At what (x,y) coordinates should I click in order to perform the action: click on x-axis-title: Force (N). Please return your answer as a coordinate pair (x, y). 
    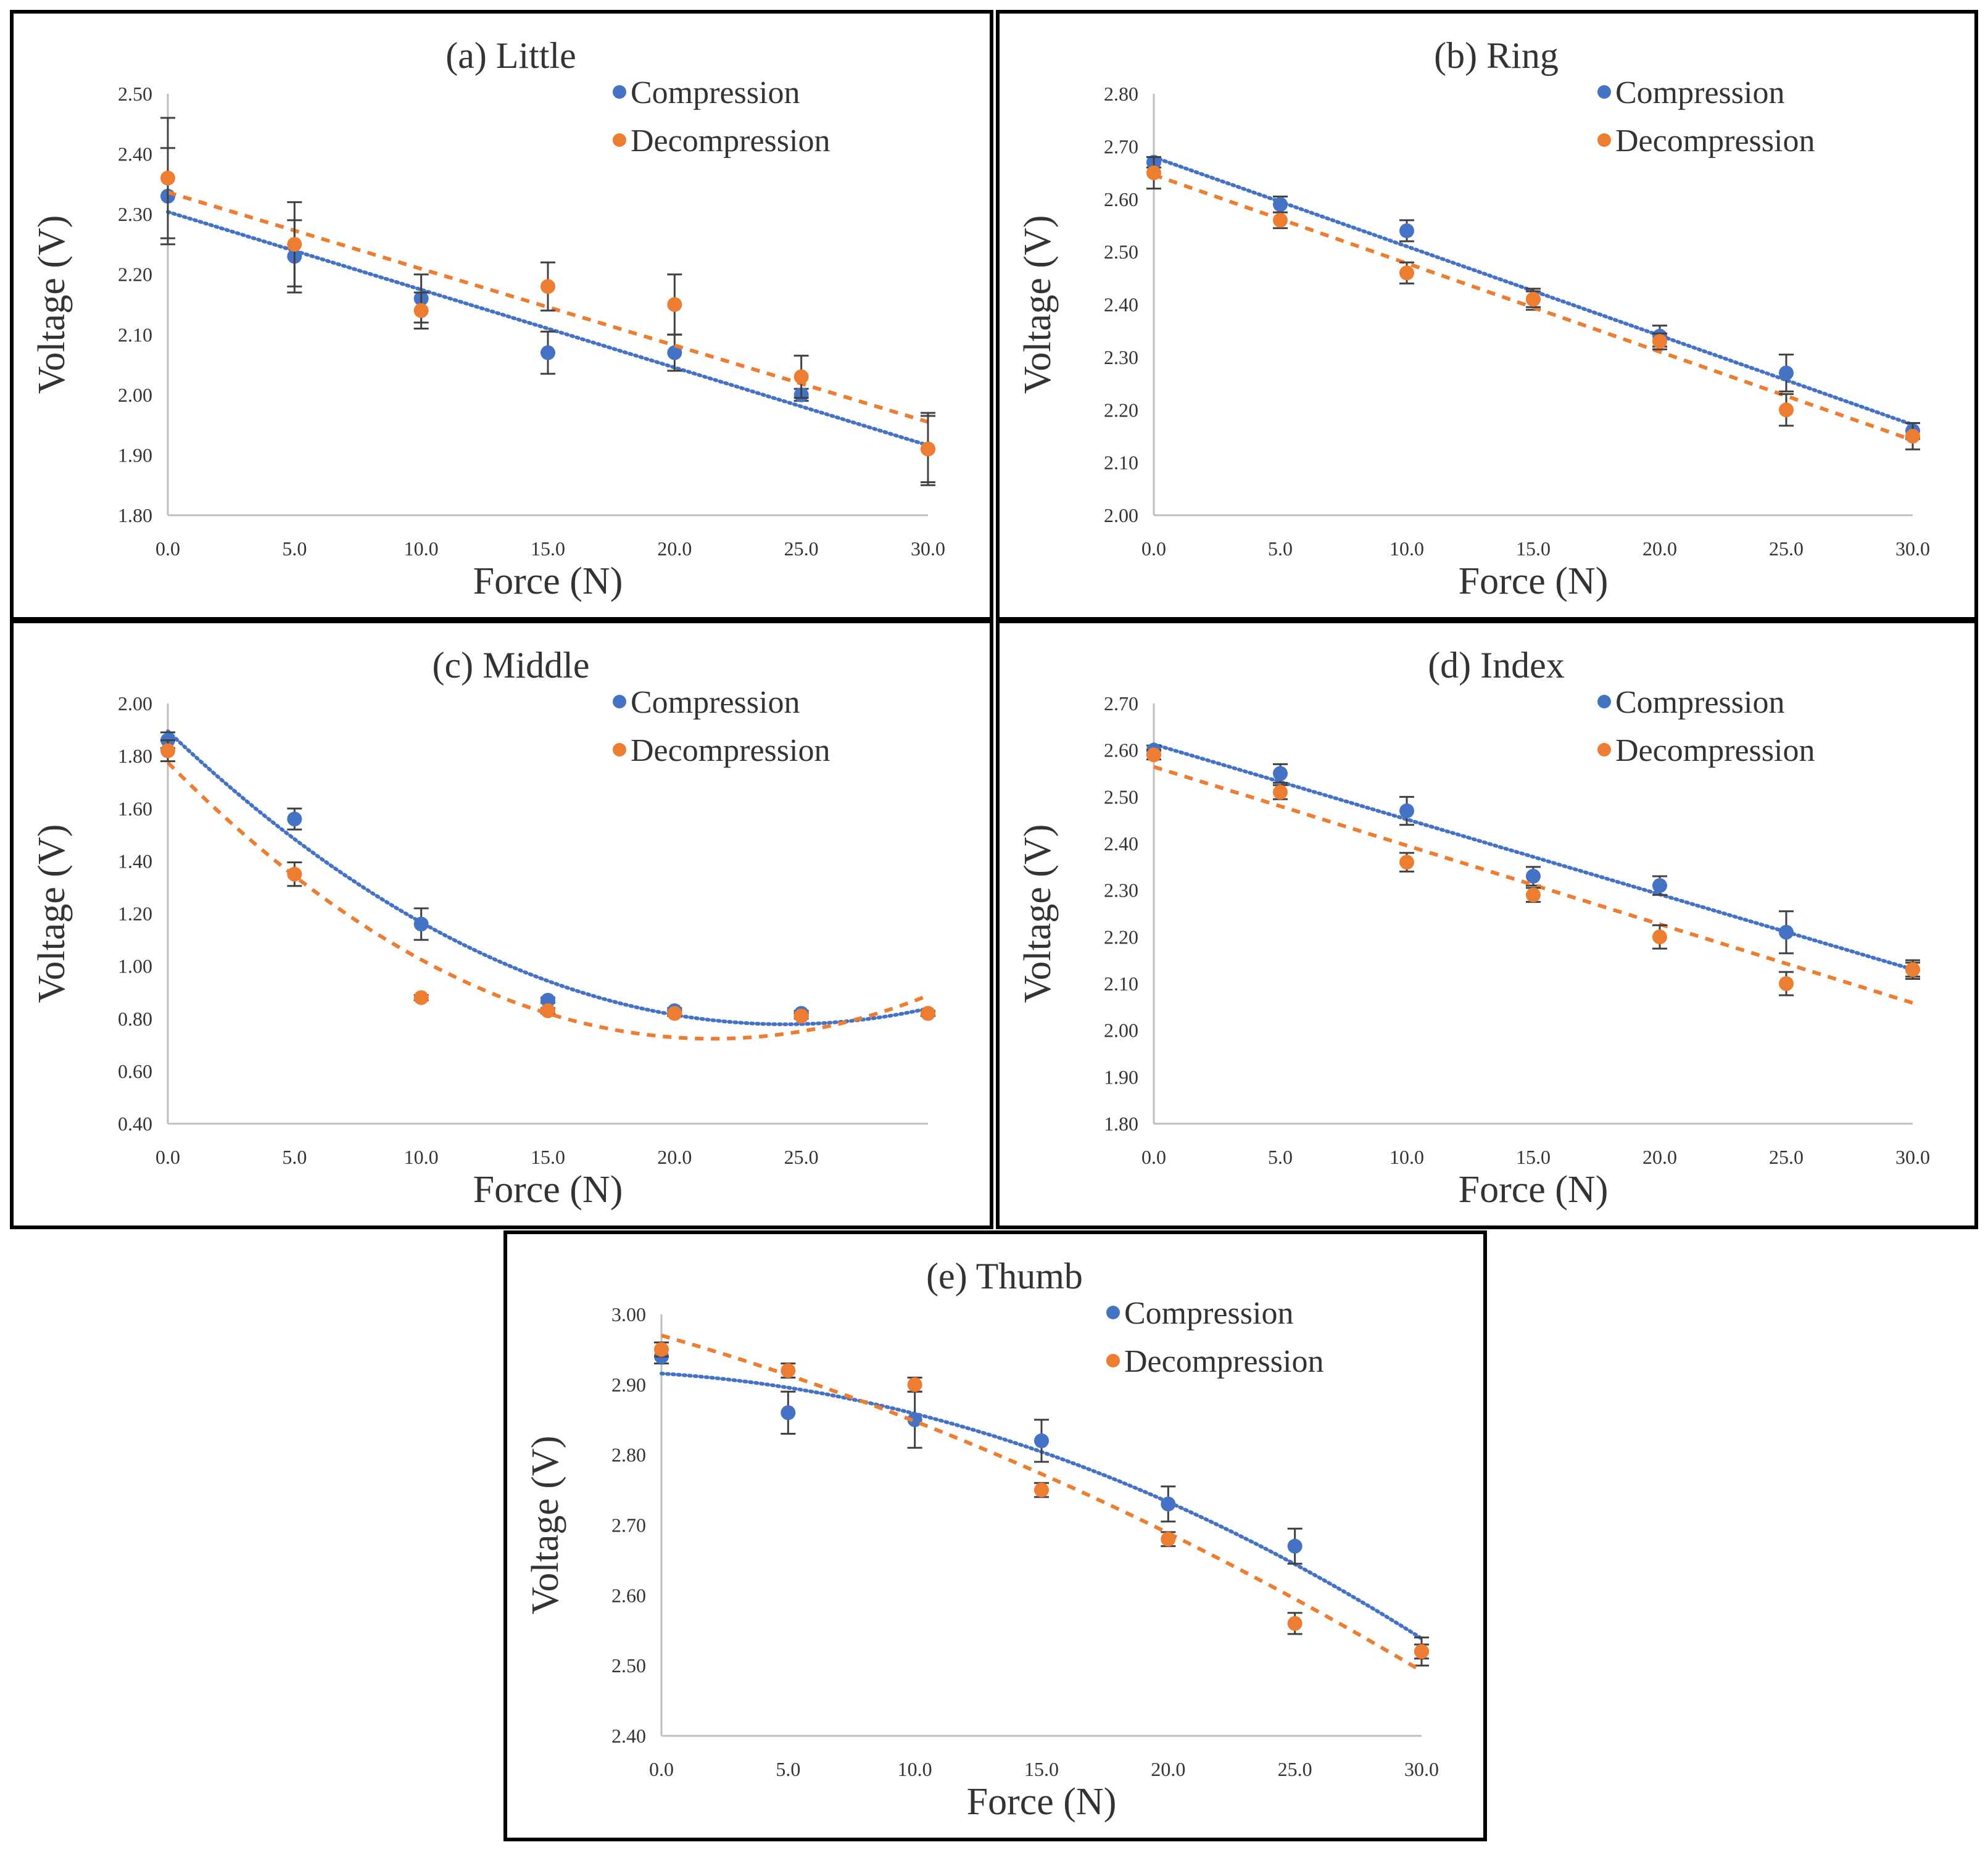
    Looking at the image, I should click on (548, 1190).